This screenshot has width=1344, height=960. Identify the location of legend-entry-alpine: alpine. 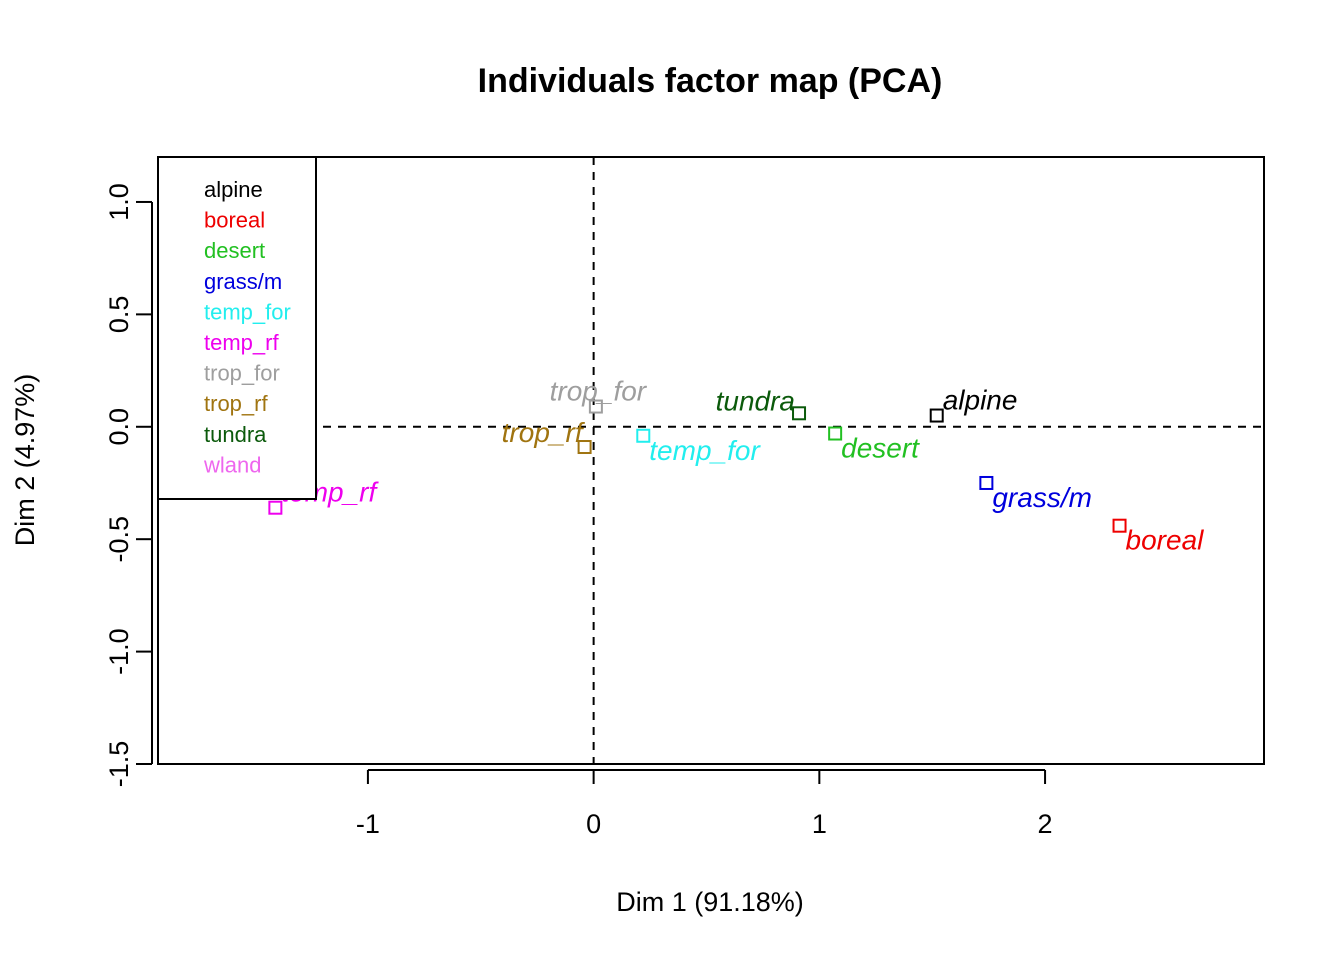
(233, 189).